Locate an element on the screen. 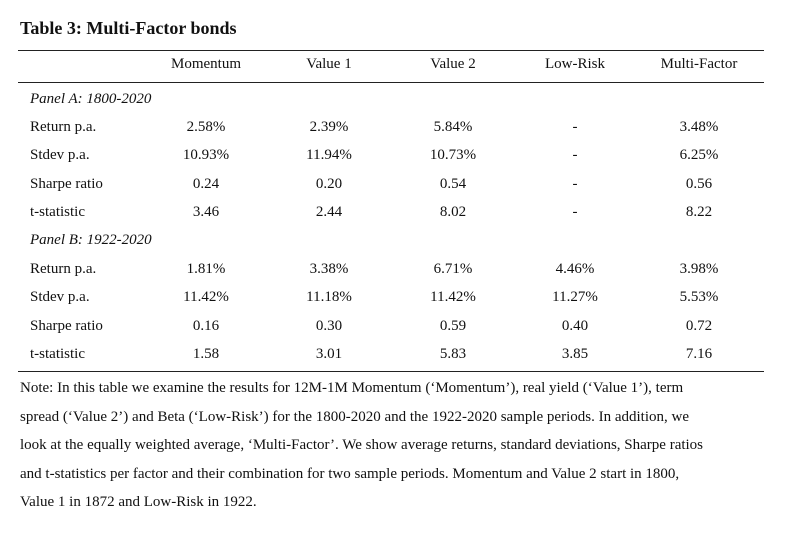  note-line: Value 1 in 1872 and Low-Risk in 1922. is located at coordinates (138, 502).